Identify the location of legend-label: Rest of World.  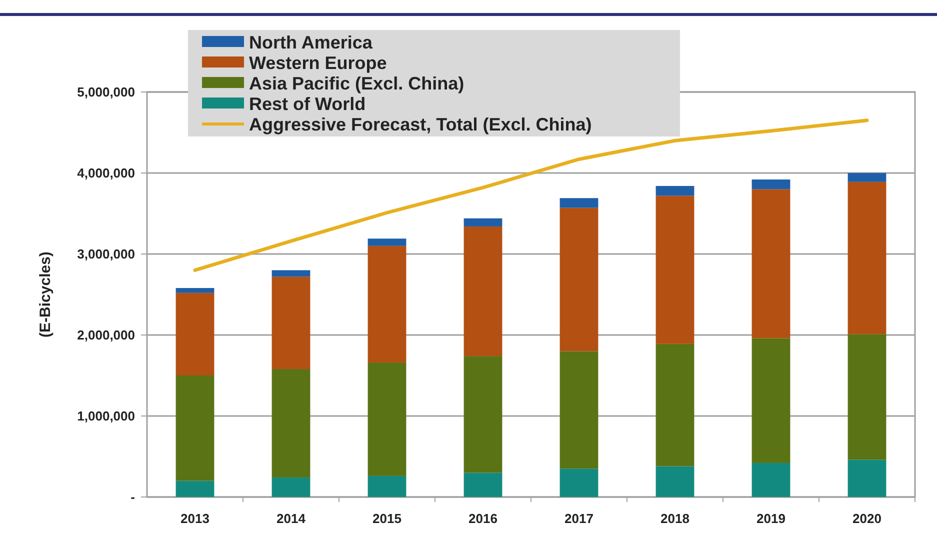
(307, 104).